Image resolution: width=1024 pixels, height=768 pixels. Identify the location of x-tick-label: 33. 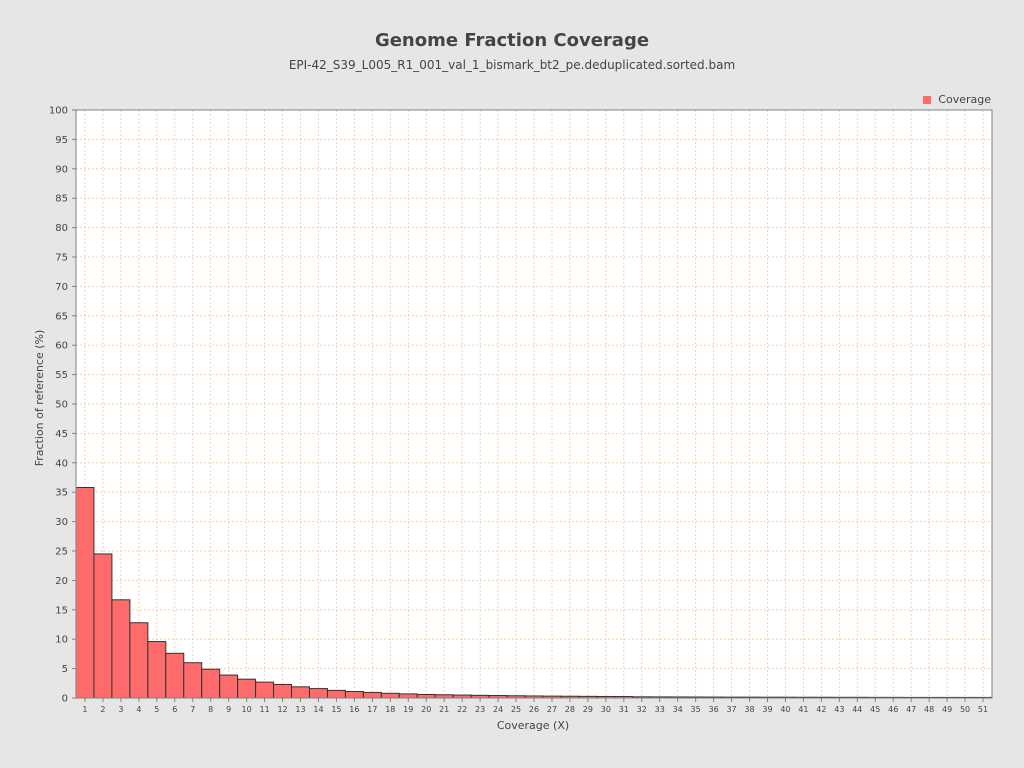
(660, 709).